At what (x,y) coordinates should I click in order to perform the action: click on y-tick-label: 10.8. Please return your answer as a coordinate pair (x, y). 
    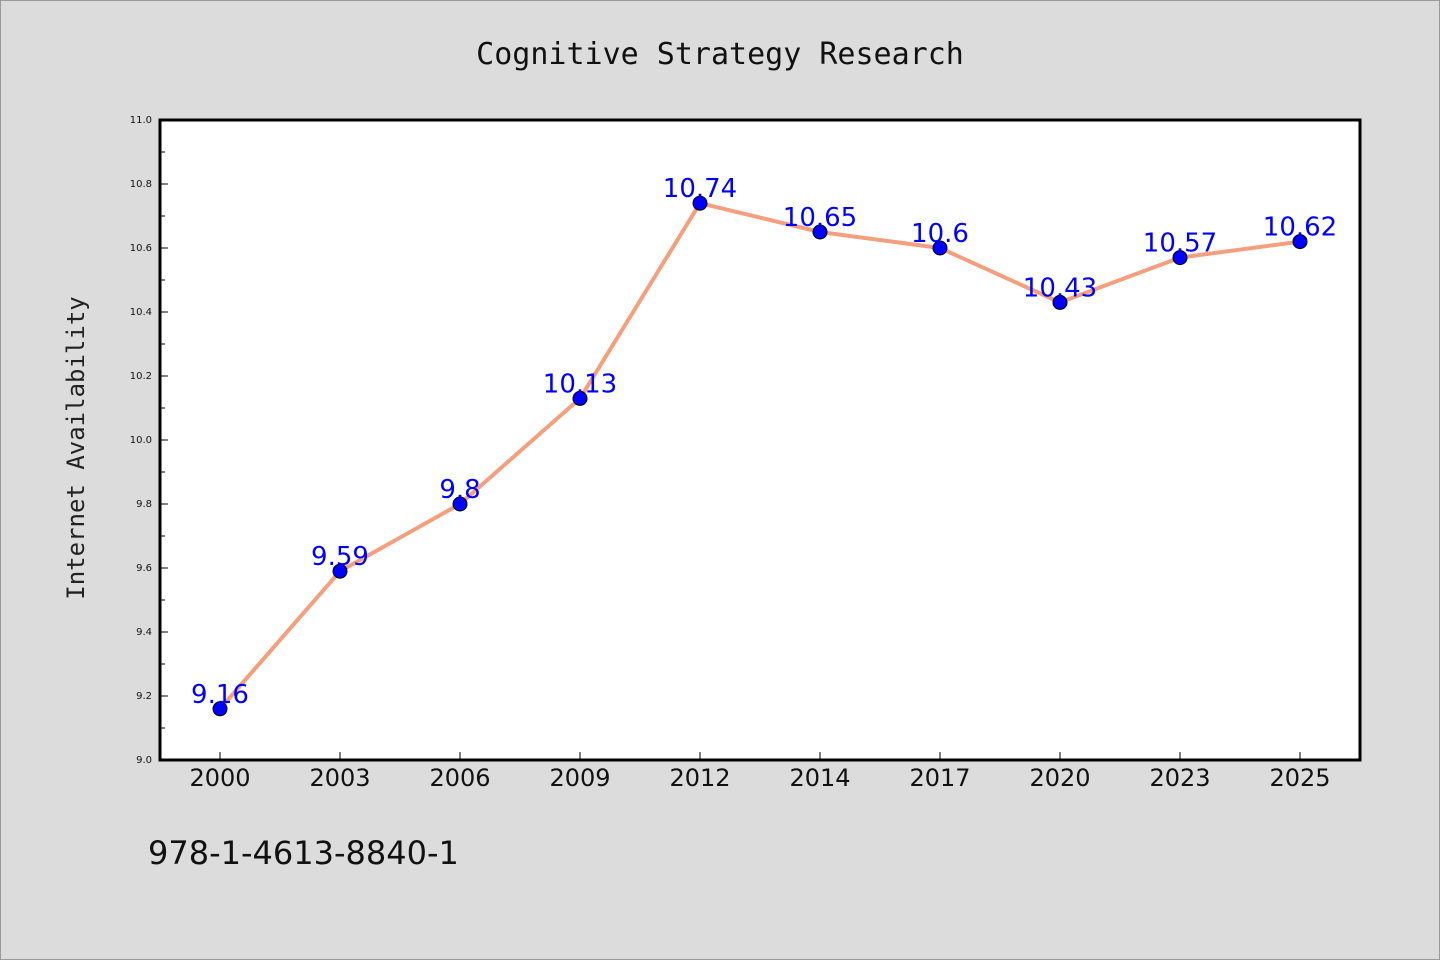
    Looking at the image, I should click on (141, 184).